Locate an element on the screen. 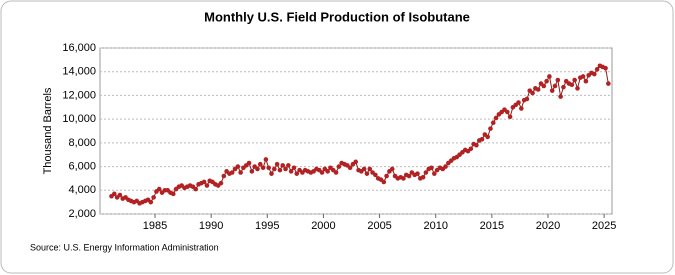 Image resolution: width=675 pixels, height=275 pixels. x-tick-label: 1995 is located at coordinates (267, 226).